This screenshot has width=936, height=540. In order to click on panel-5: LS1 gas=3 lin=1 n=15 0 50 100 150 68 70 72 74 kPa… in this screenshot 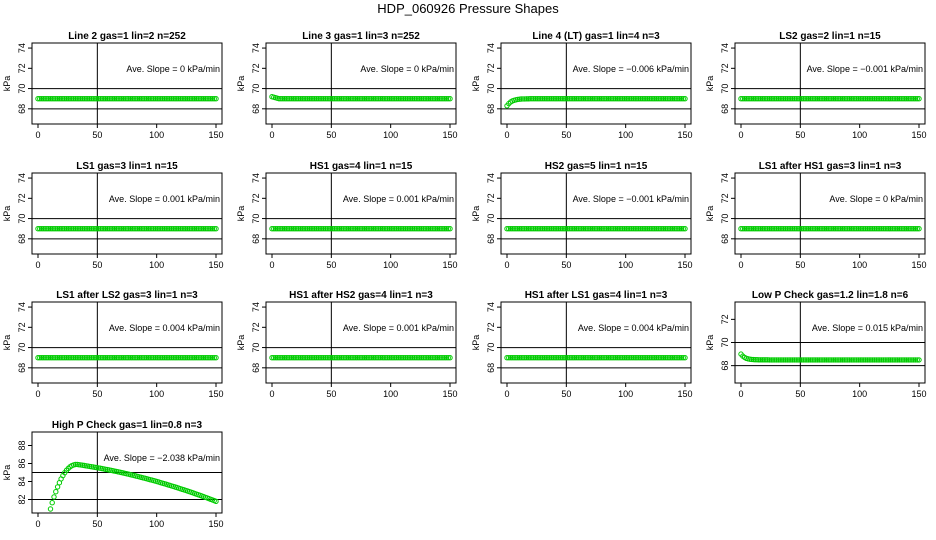, I will do `click(113, 215)`.